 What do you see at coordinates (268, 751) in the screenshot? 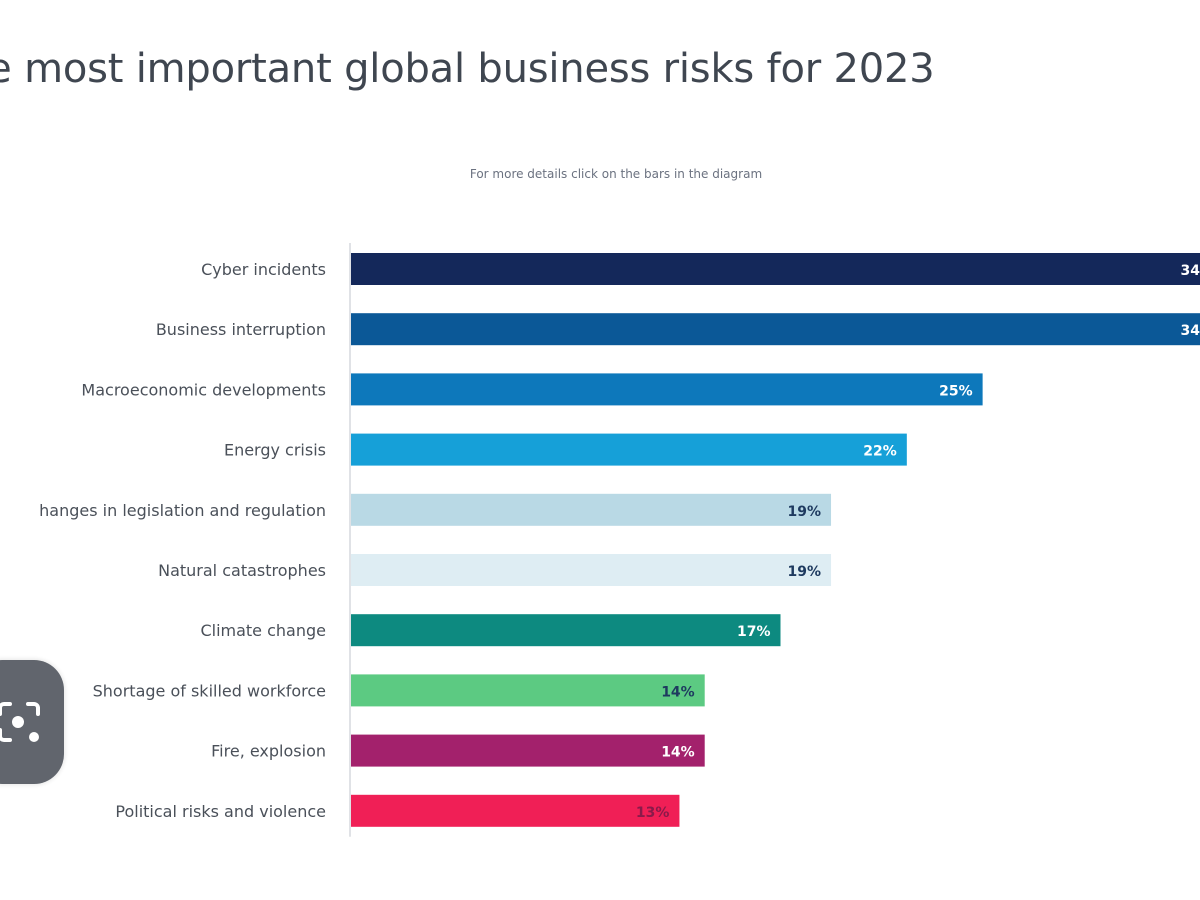
I see `category-label: Fire, explosion` at bounding box center [268, 751].